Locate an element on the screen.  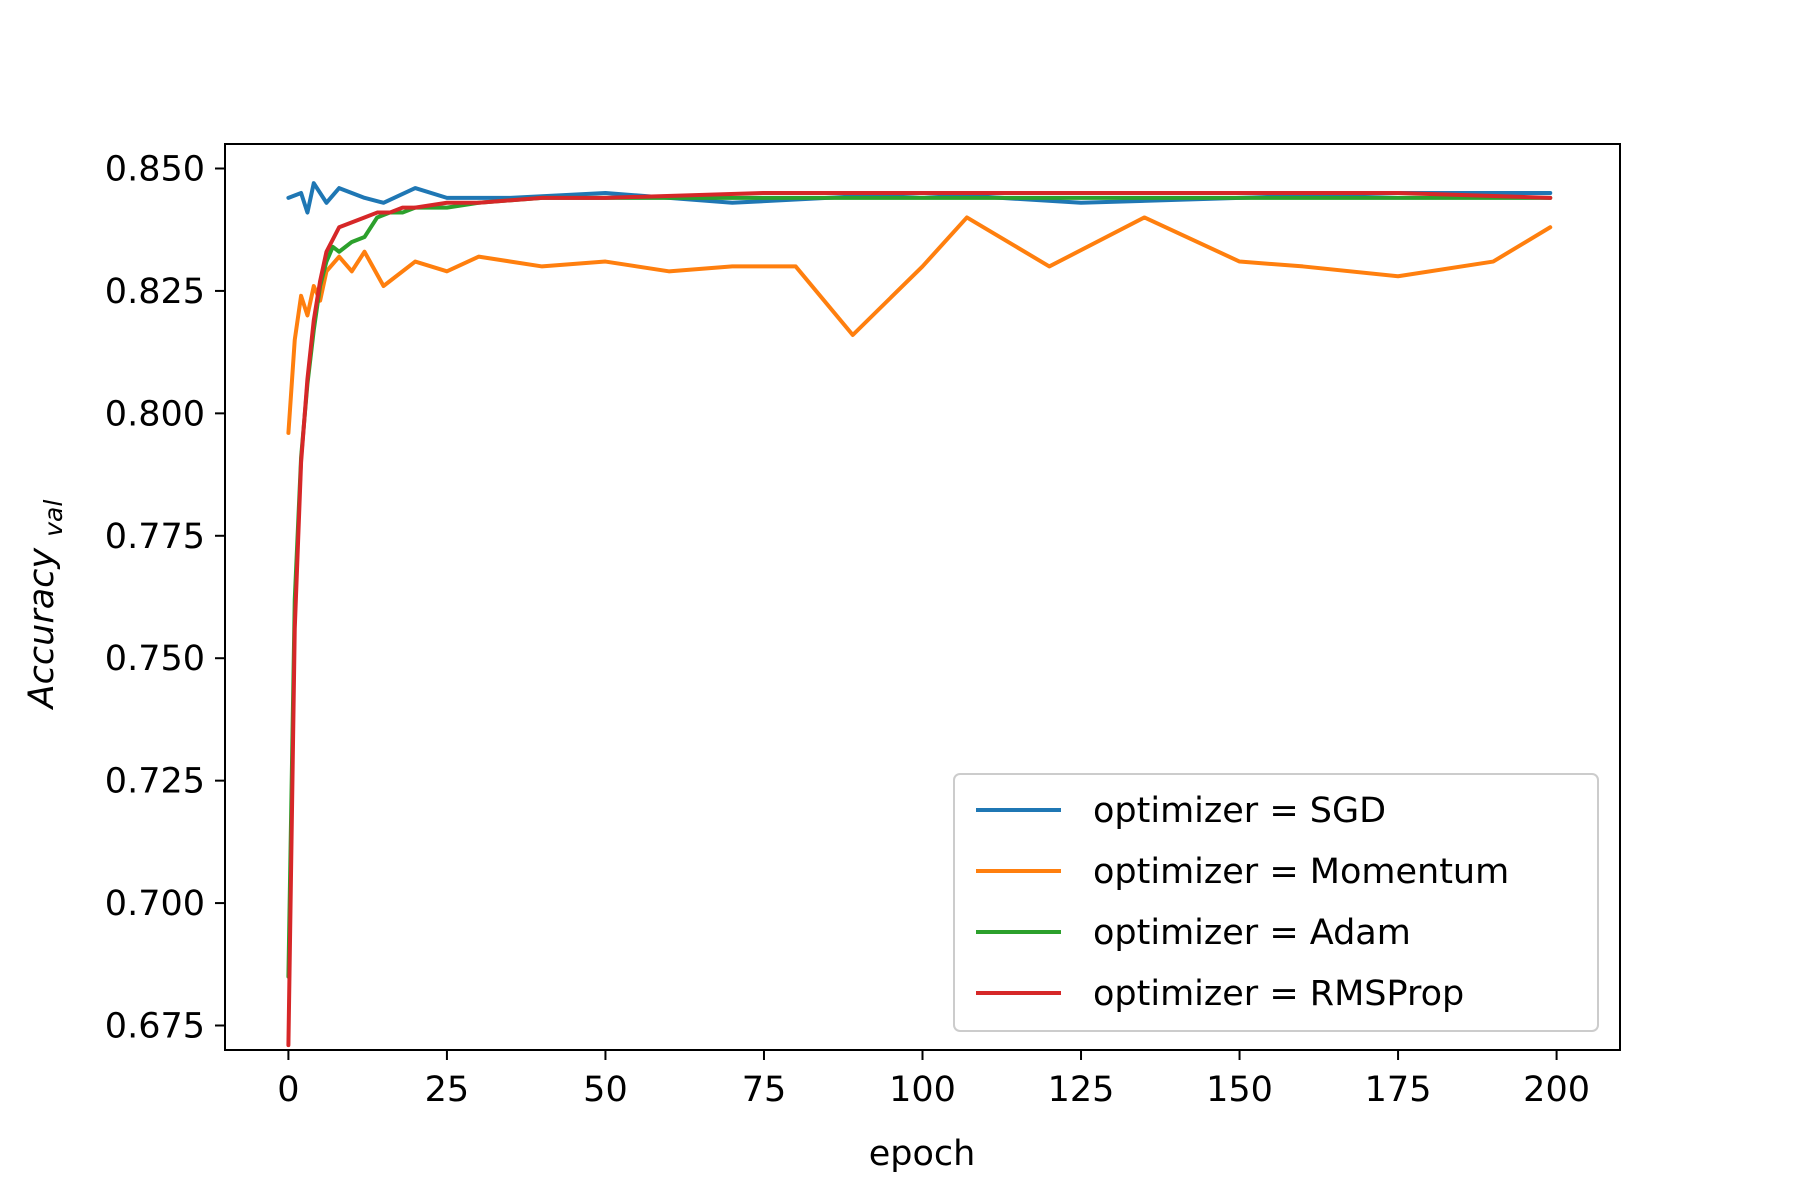
x-axis: 0 25 50 75 100 125 150 175 200 is located at coordinates (933, 1080).